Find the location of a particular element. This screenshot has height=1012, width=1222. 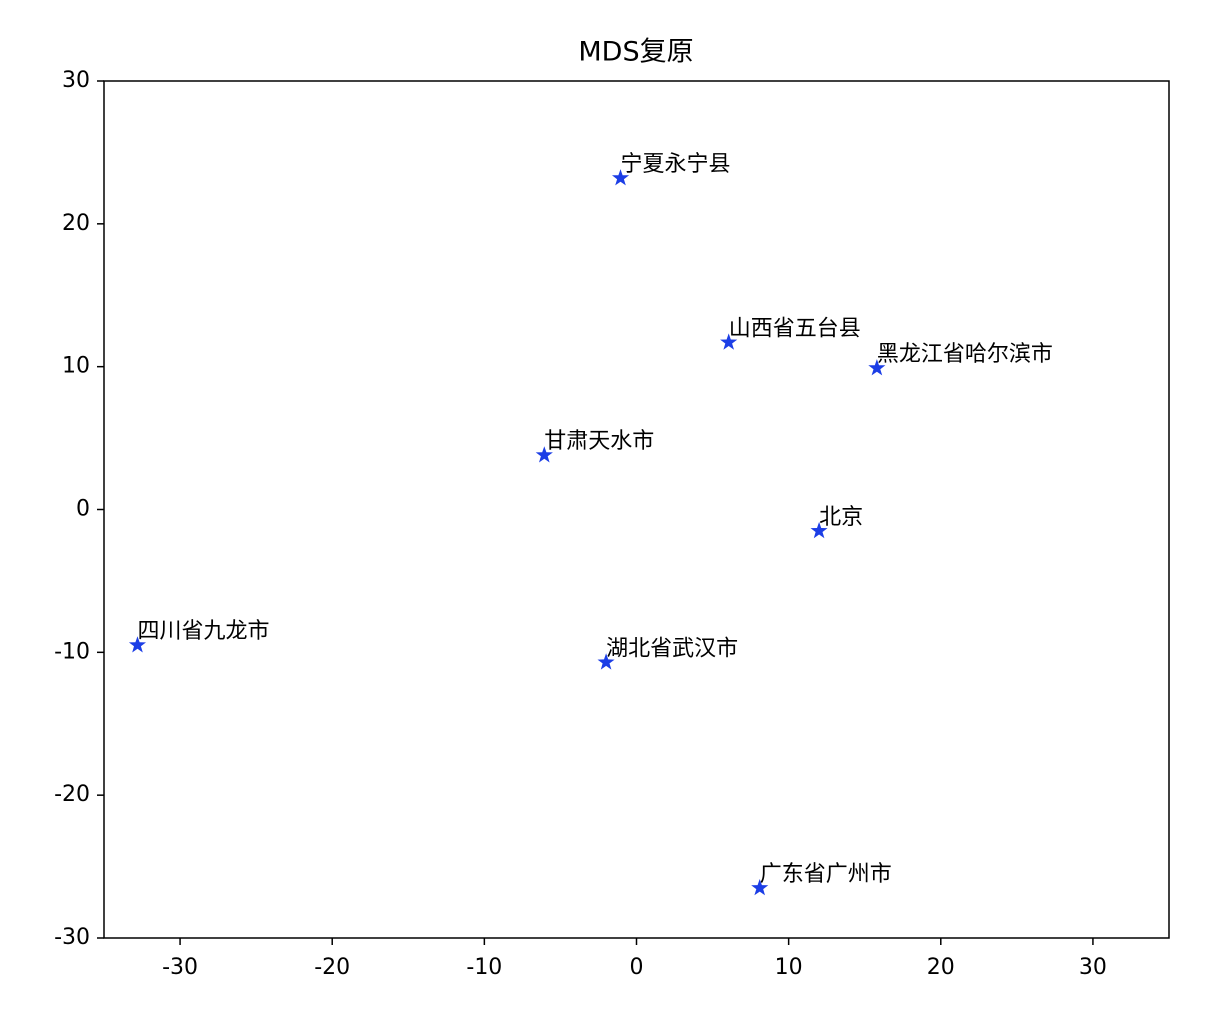

x-tick-label: 30 is located at coordinates (1093, 967).